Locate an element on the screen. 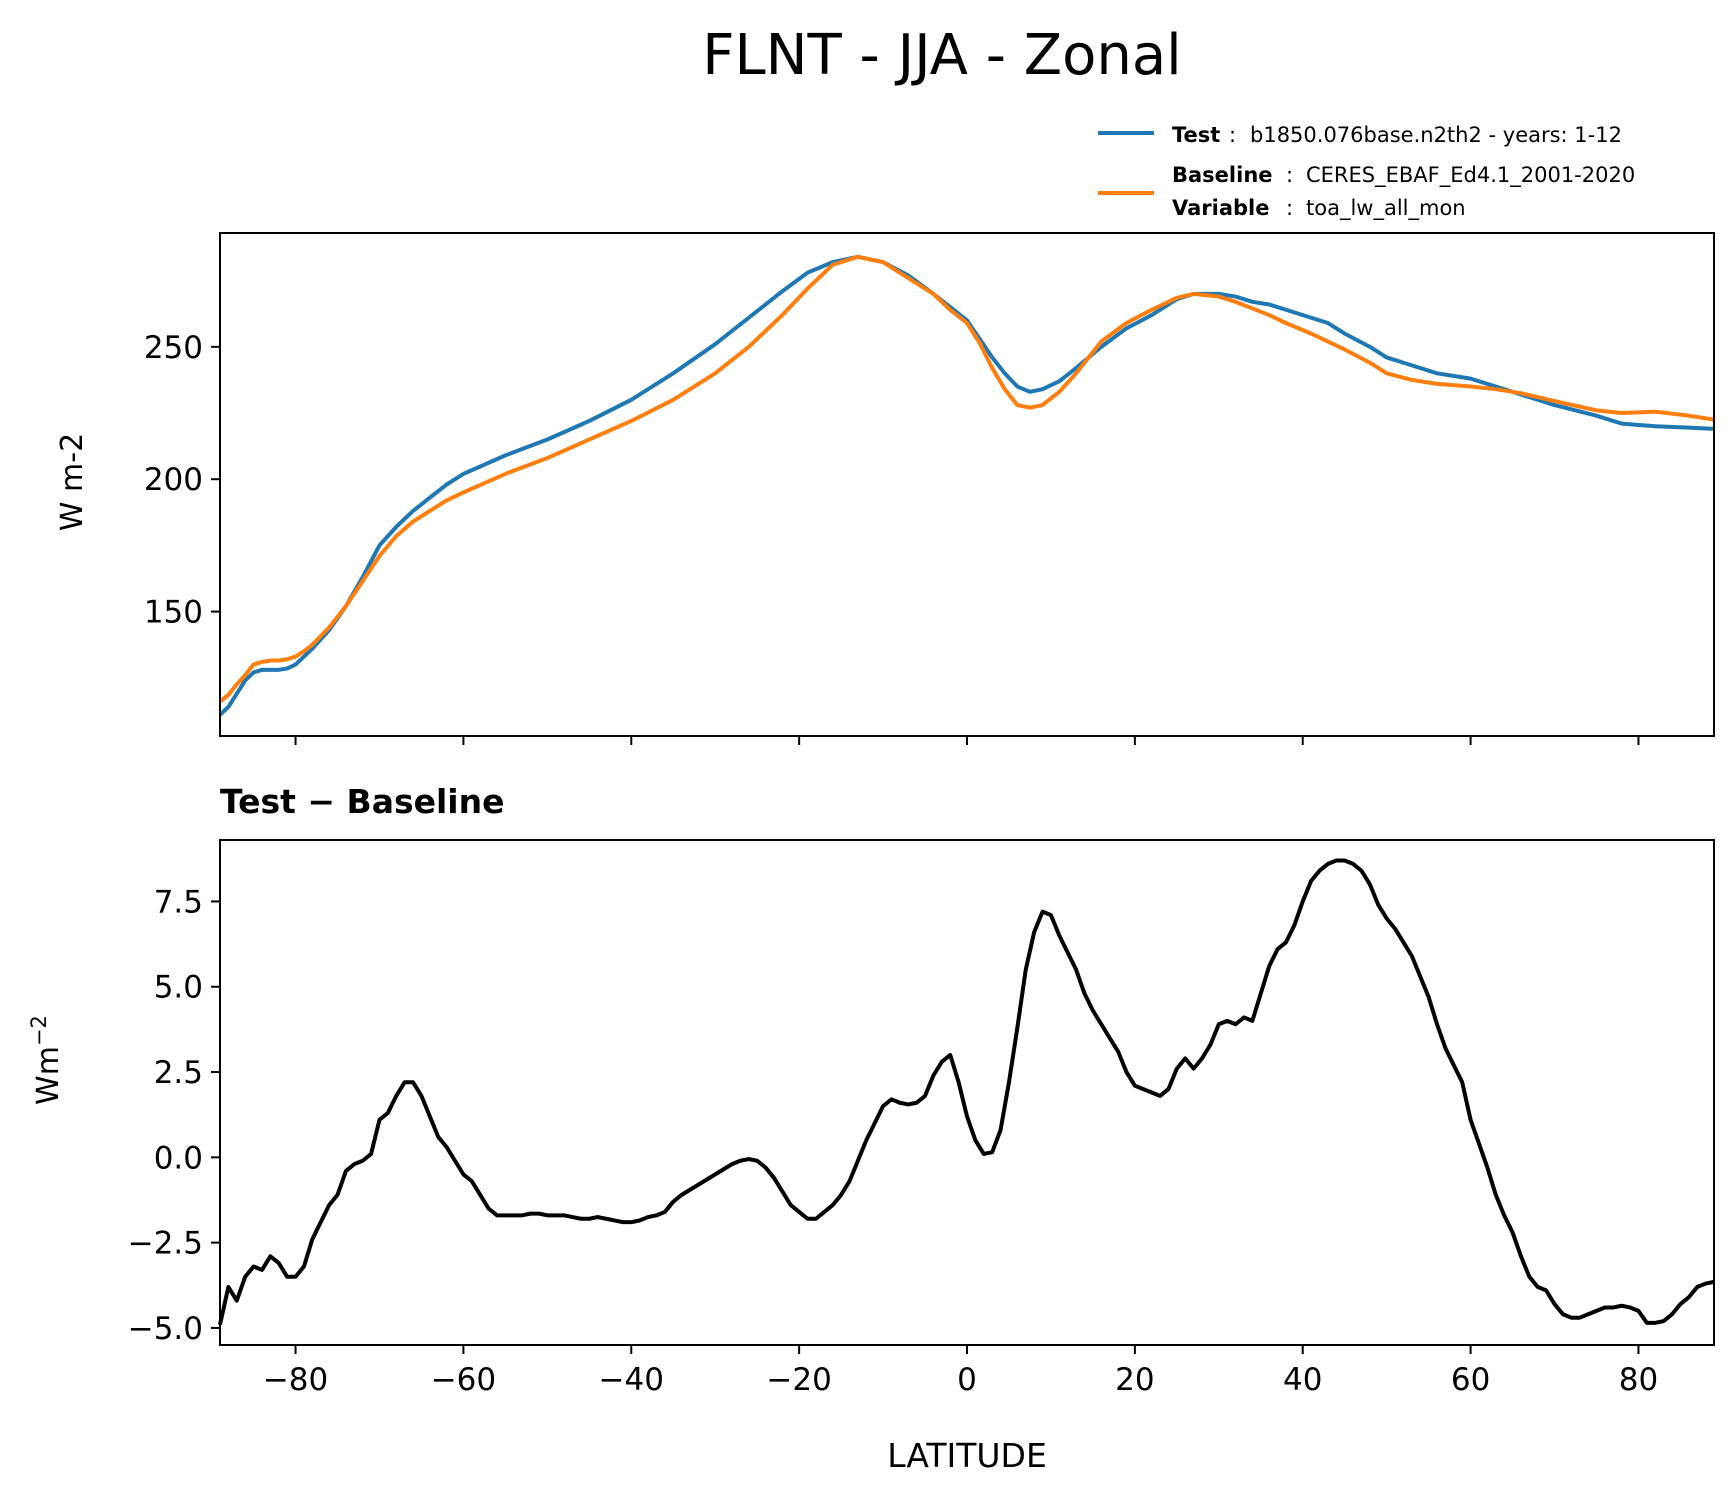  top-x-ticks is located at coordinates (967, 740).